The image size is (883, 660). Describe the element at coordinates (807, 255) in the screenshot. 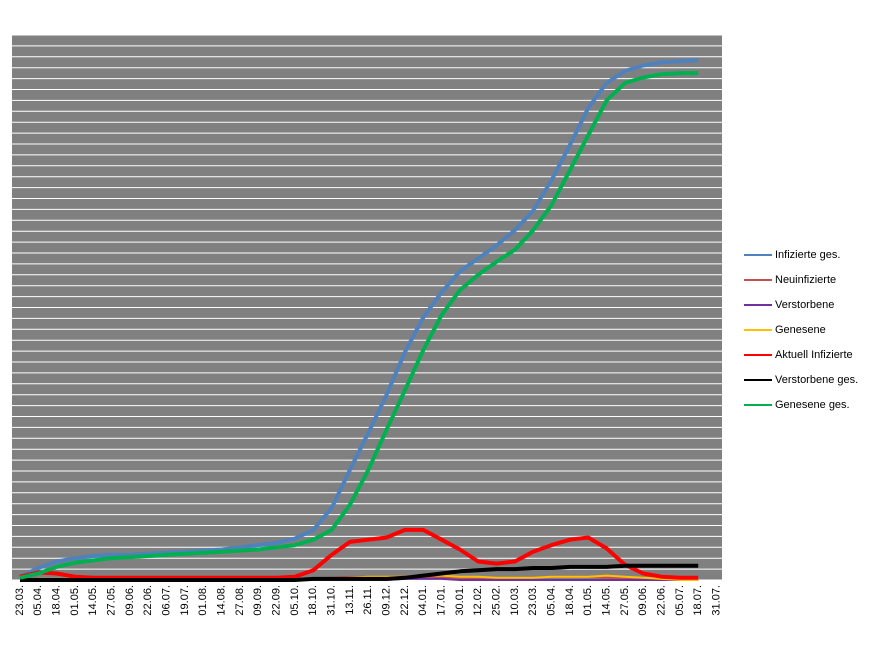

I see `legend-label: Infizierte ges.` at that location.